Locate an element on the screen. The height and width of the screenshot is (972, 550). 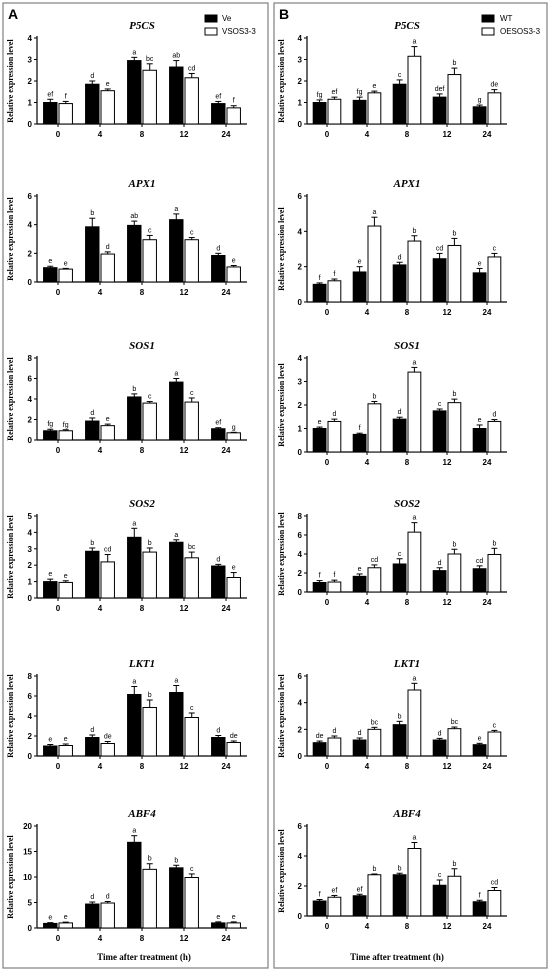
significance-letter: f is located at coordinates (320, 576).